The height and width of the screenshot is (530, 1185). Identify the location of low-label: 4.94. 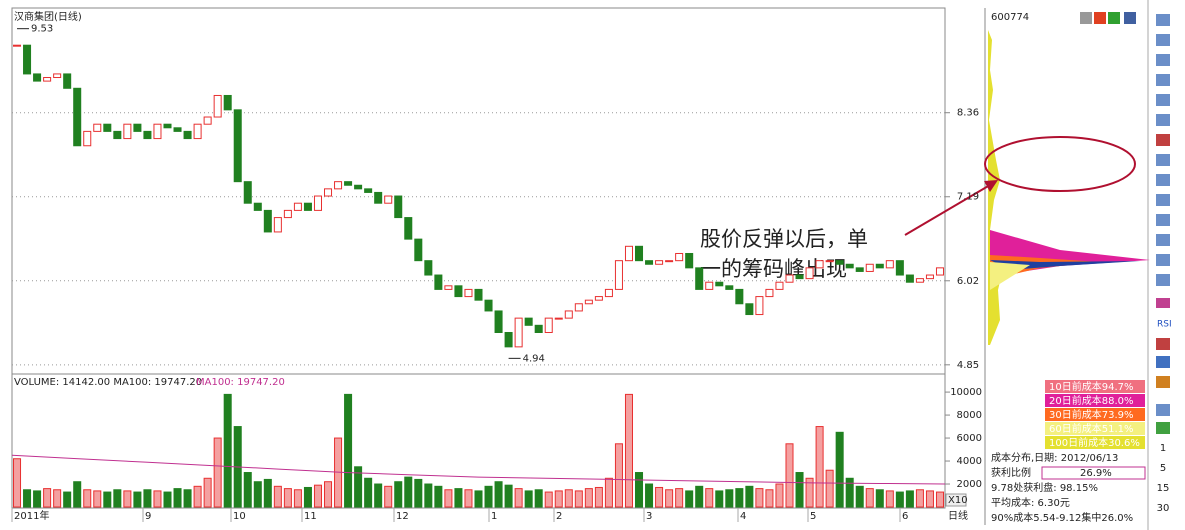
(534, 358).